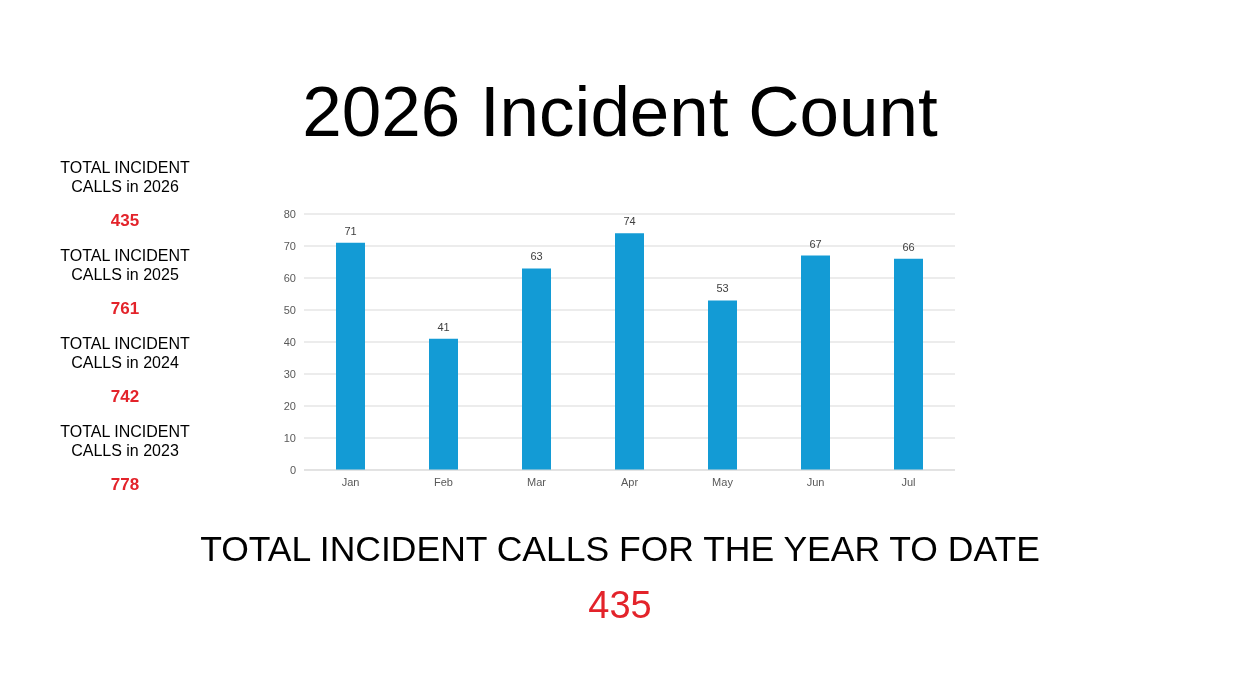 This screenshot has height=698, width=1240. What do you see at coordinates (289, 309) in the screenshot?
I see `y-tick-label: 50` at bounding box center [289, 309].